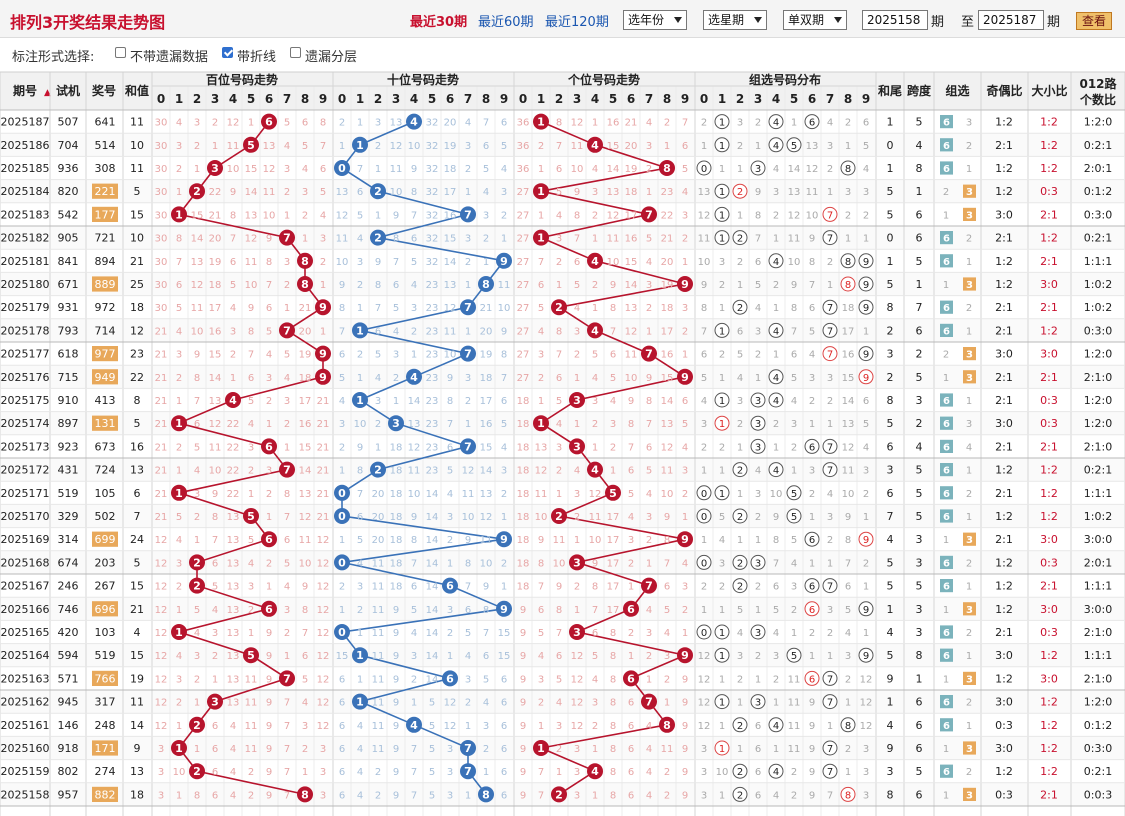  What do you see at coordinates (740, 239) in the screenshot?
I see `group-ball-label: 2` at bounding box center [740, 239].